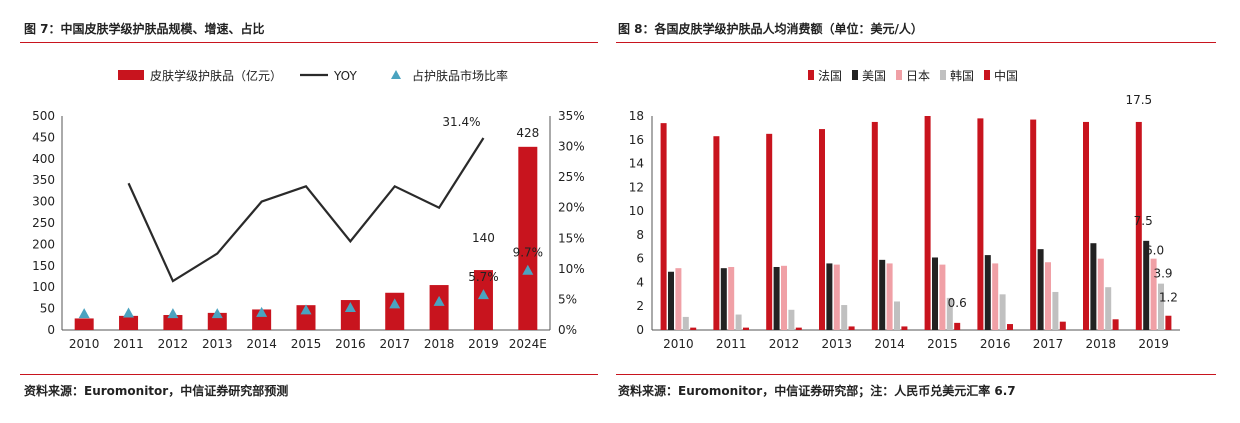  What do you see at coordinates (693, 328) in the screenshot?
I see `bar-china-2010` at bounding box center [693, 328].